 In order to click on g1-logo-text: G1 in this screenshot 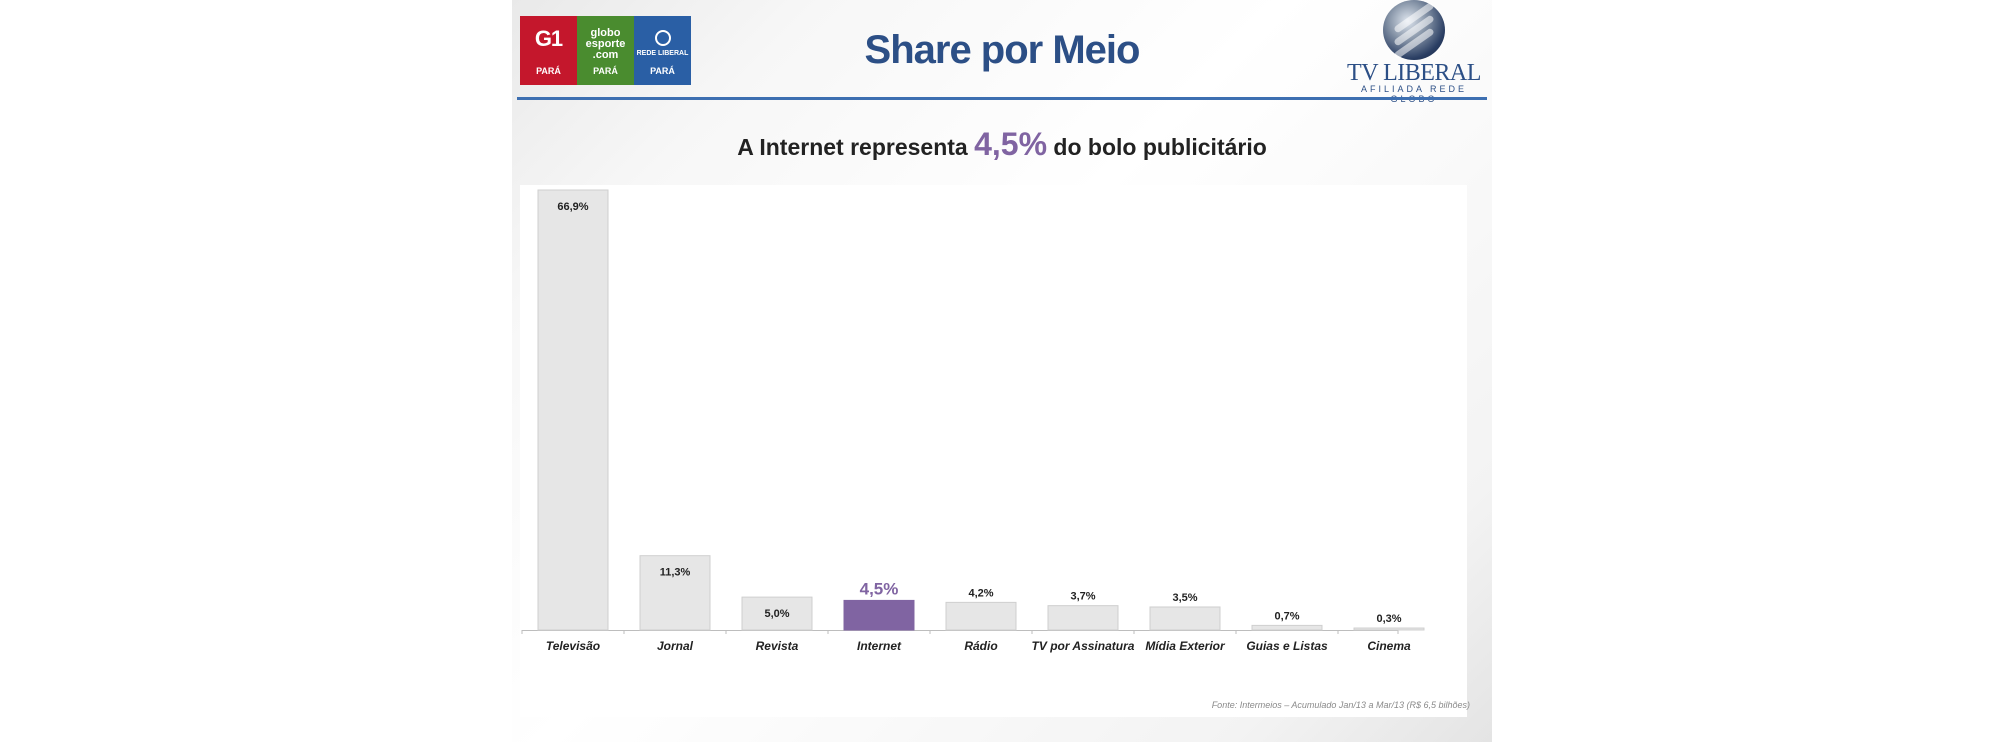, I will do `click(548, 38)`.